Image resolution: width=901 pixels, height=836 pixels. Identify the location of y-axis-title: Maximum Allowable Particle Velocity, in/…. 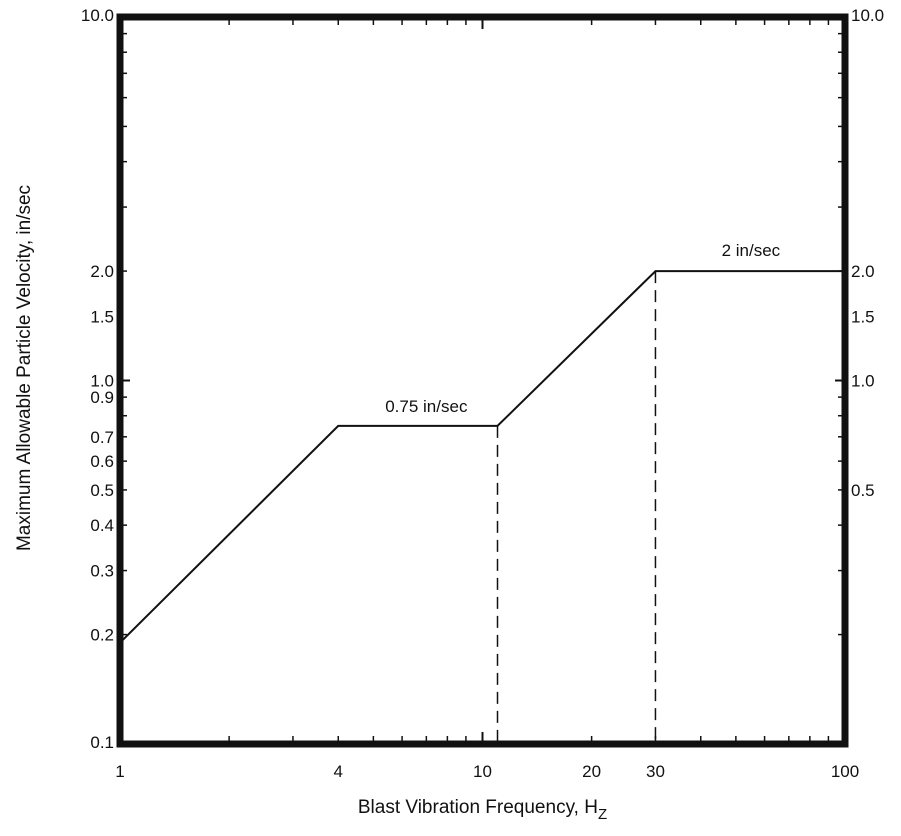
(24, 368).